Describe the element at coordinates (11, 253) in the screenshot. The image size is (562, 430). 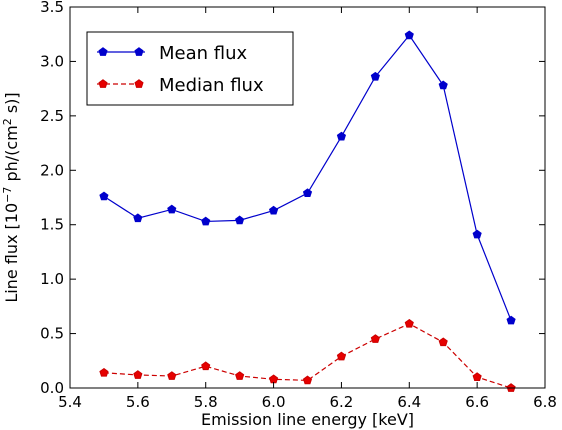
I see `y-axis-label-prefix: Line flux [10` at that location.